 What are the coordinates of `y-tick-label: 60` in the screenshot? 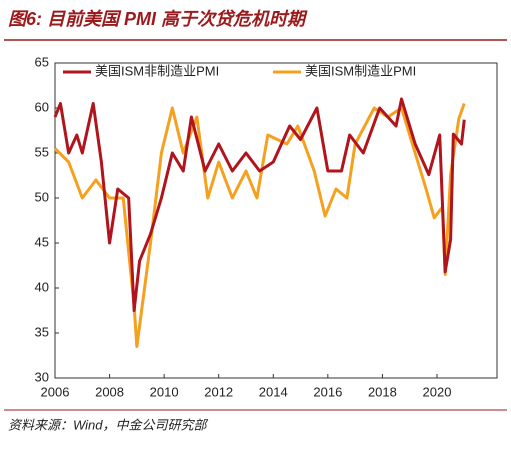 It's located at (42, 106).